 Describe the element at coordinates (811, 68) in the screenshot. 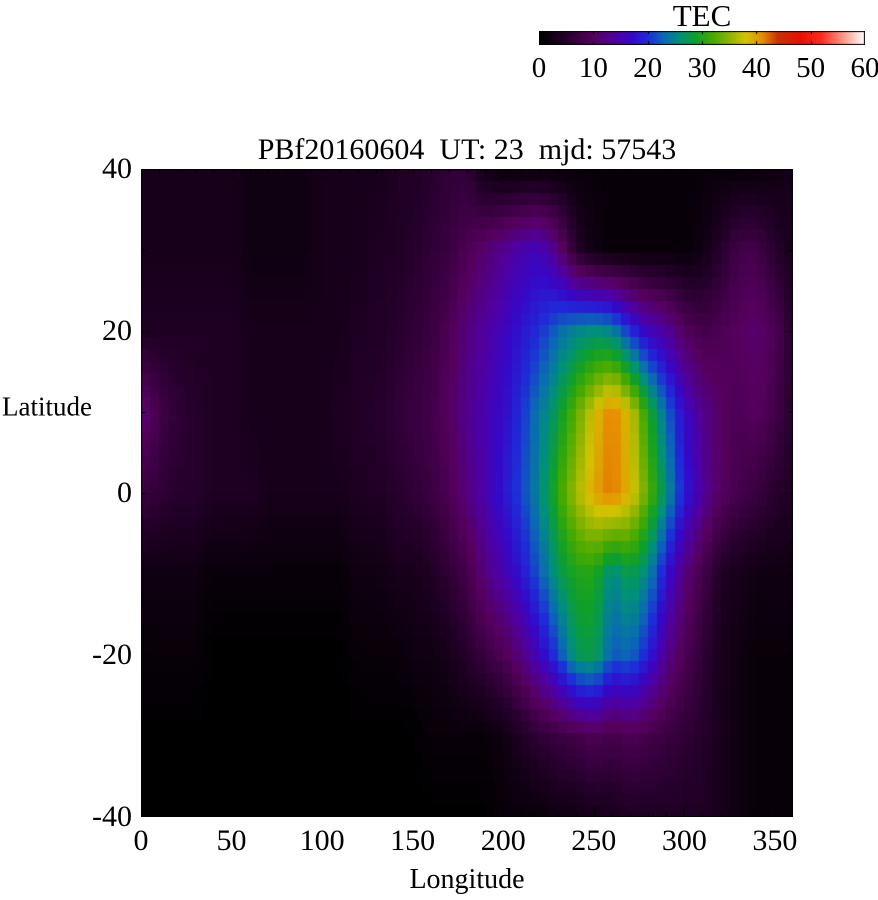

I see `colorbar-tick-label: 50` at that location.